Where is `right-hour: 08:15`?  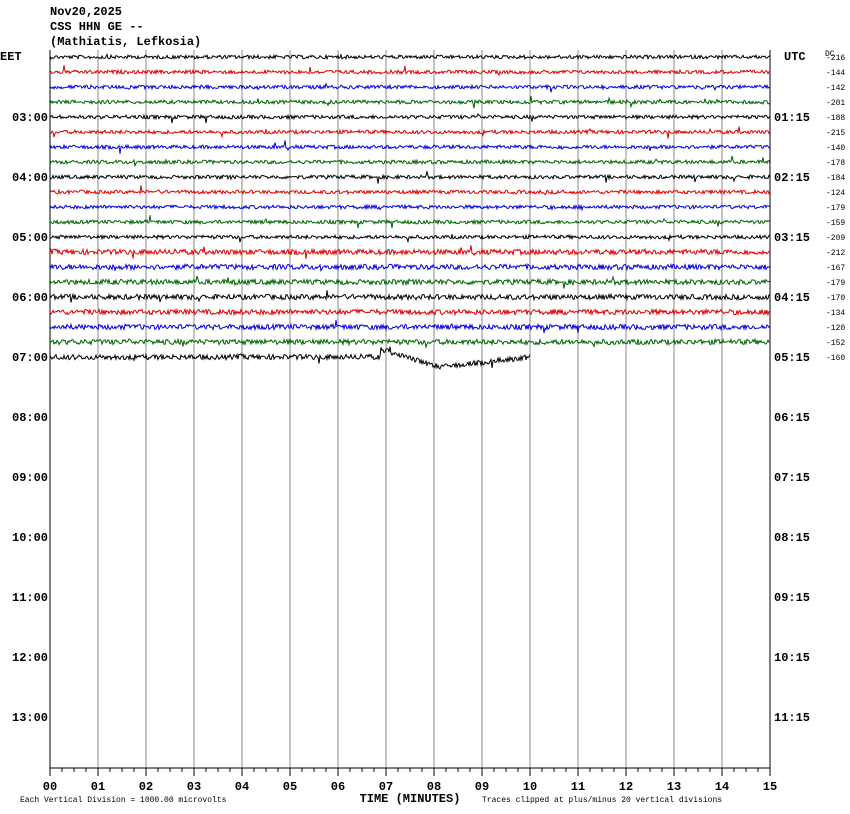
right-hour: 08:15 is located at coordinates (792, 538).